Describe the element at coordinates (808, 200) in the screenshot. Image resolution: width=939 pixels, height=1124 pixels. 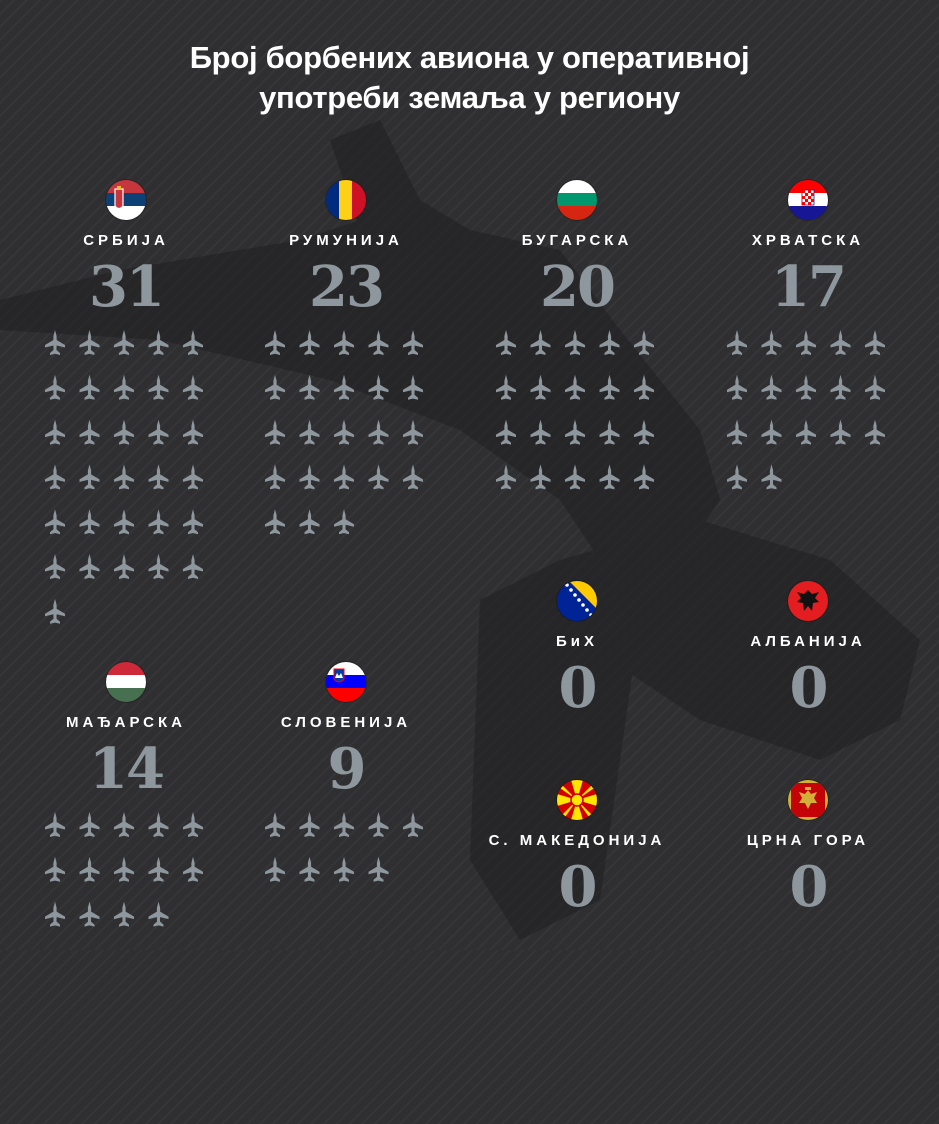
I see `croatia-flag-icon` at that location.